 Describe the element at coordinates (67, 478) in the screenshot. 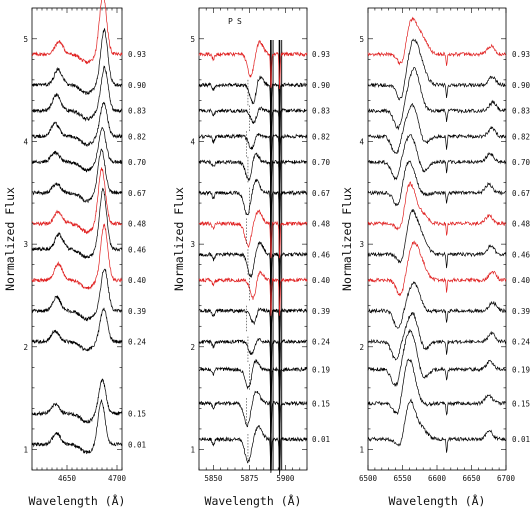

I see `x-tick-label: 4650` at that location.